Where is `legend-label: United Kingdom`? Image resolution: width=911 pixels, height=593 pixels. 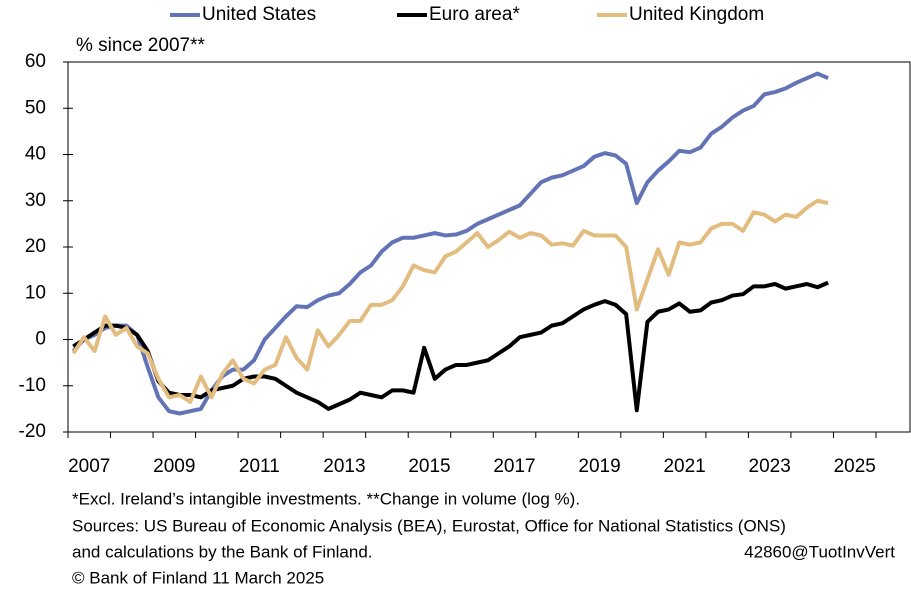
legend-label: United Kingdom is located at coordinates (696, 14).